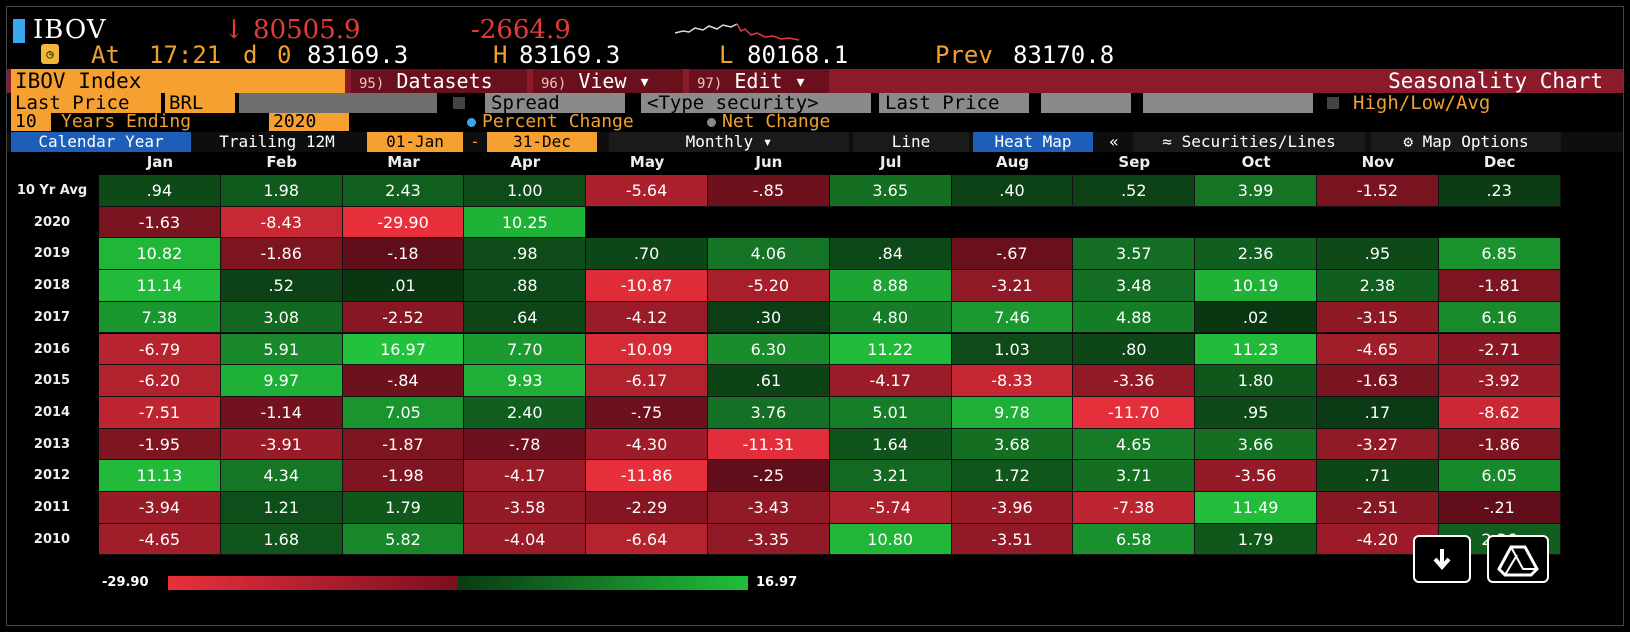 The image size is (1630, 632). What do you see at coordinates (1499, 286) in the screenshot?
I see `heatmap-cell: -1.81` at bounding box center [1499, 286].